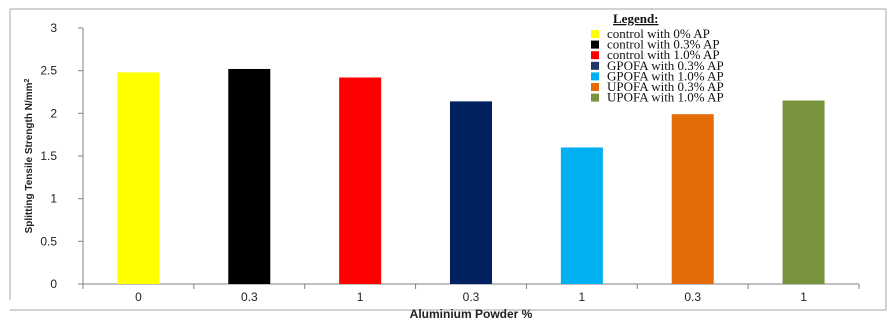  Describe the element at coordinates (665, 86) in the screenshot. I see `legend-entry-label: UPOFA with 0.3% AP` at that location.